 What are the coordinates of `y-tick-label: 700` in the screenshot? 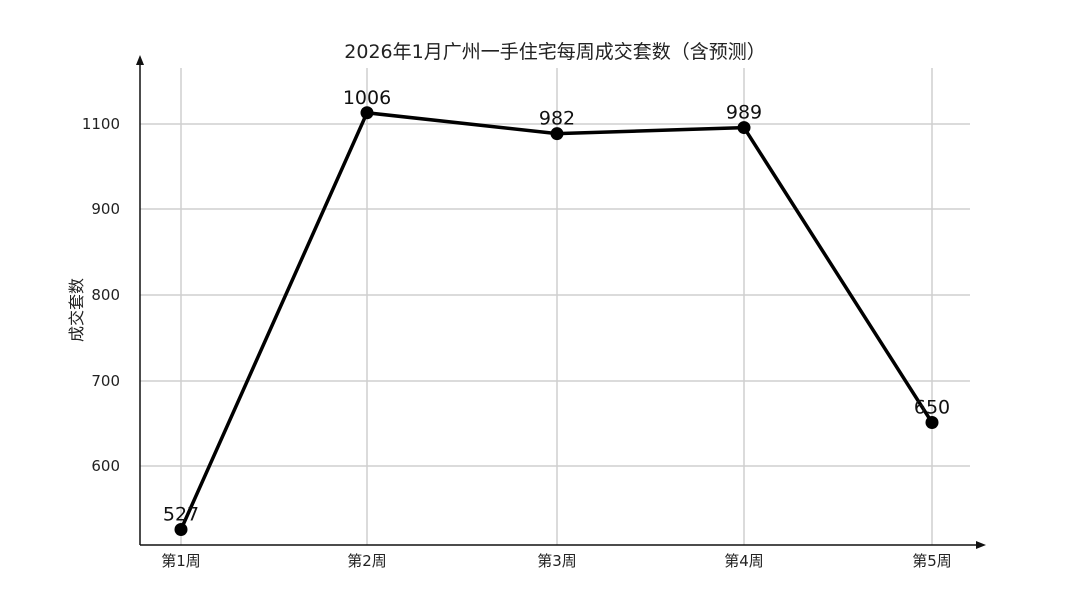 It's located at (105, 381).